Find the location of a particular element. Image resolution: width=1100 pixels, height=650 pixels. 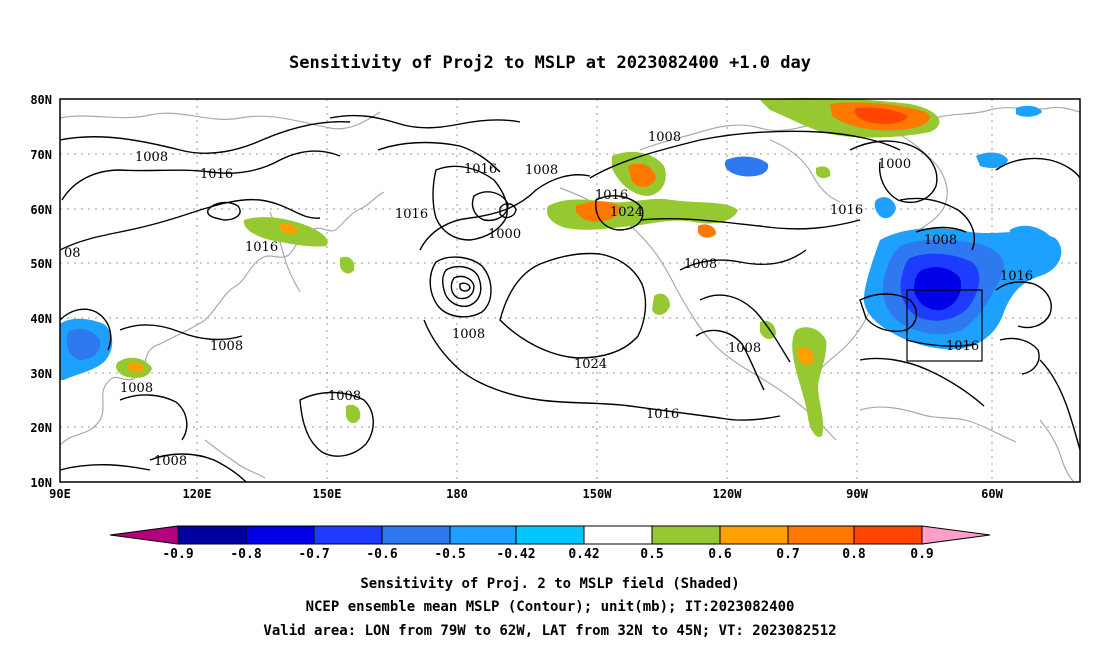

colorbar-label: 0.9 is located at coordinates (921, 554).